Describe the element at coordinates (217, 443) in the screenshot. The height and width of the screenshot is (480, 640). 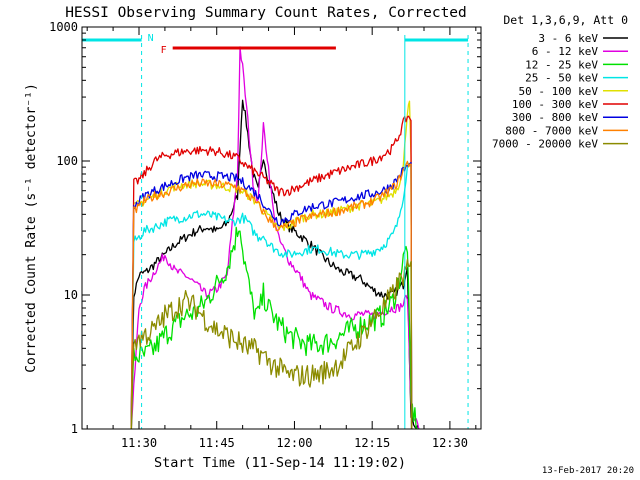
I see `x-tick-label: 11:45` at that location.